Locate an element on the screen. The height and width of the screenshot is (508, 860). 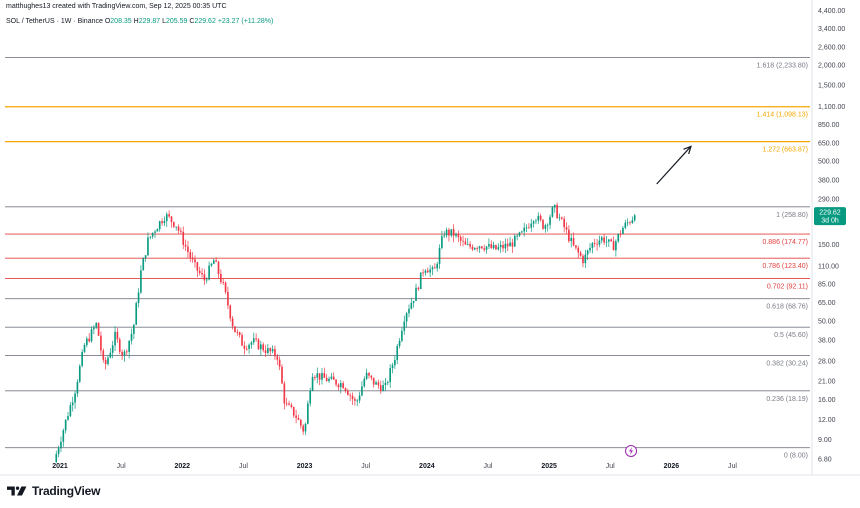
price-tick: 50.00 is located at coordinates (827, 321).